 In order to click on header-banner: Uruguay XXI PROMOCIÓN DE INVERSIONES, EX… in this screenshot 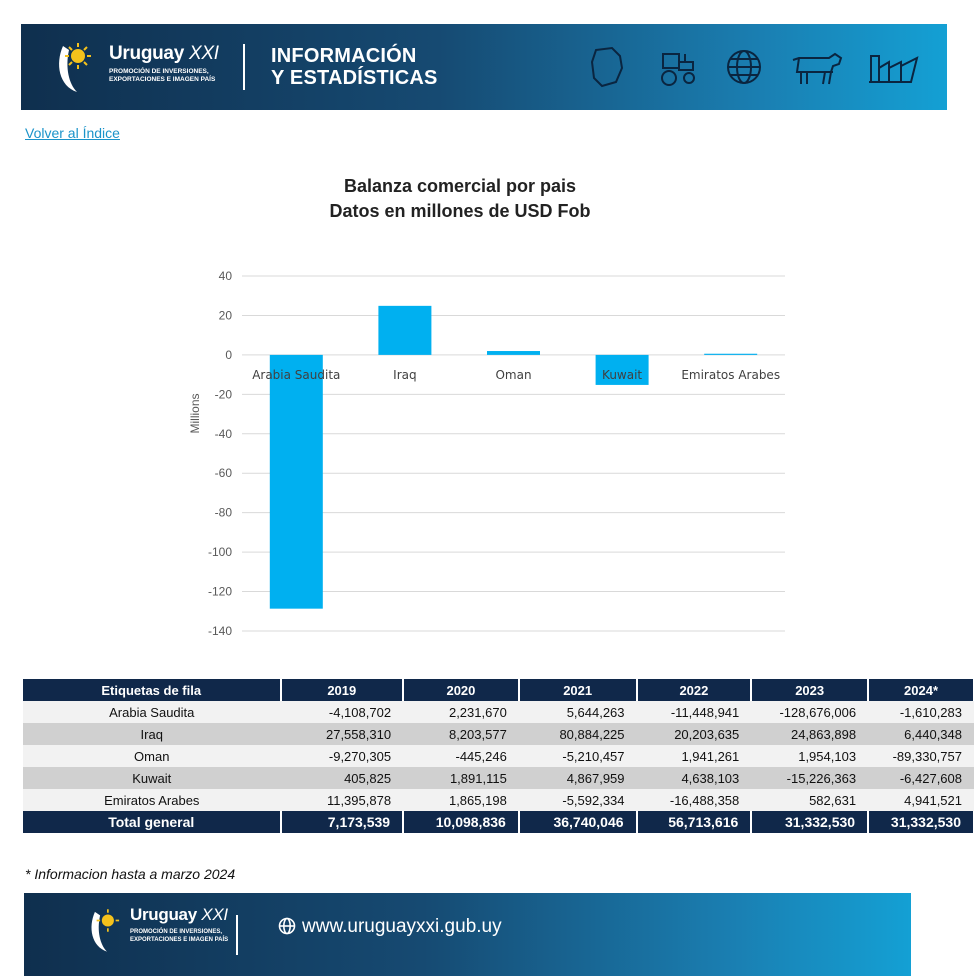, I will do `click(484, 67)`.